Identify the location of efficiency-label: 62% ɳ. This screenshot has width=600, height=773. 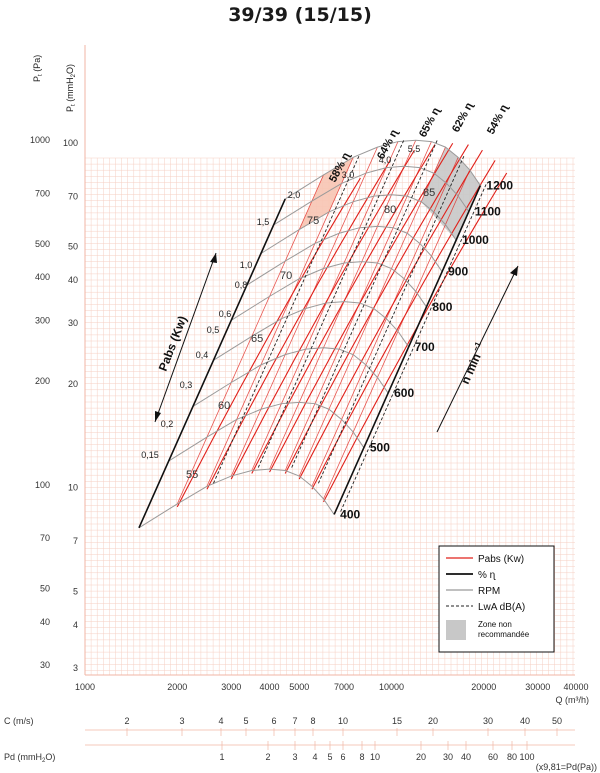
(463, 117).